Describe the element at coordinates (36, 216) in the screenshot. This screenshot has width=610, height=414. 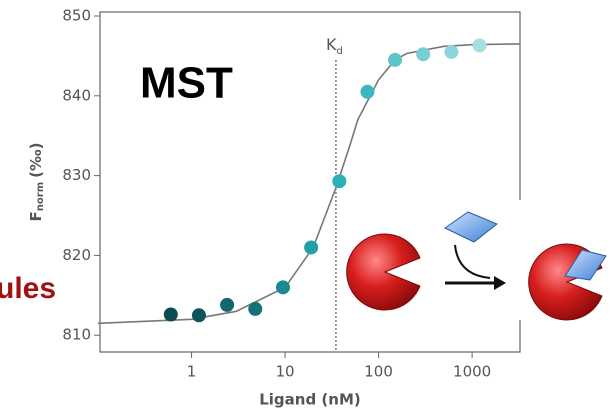
I see `y-label-main: F` at that location.